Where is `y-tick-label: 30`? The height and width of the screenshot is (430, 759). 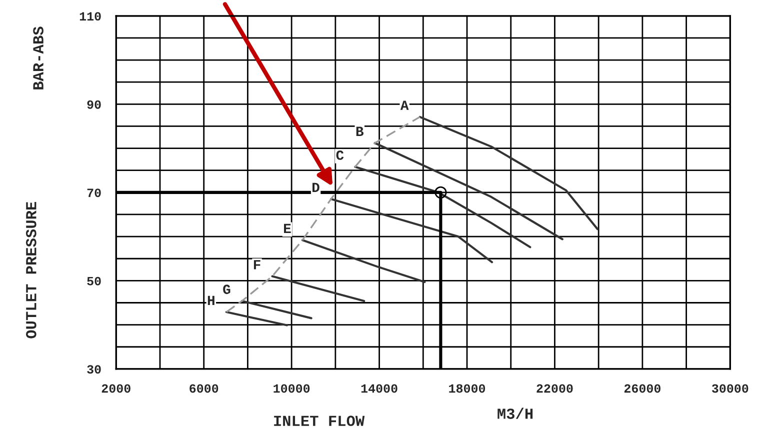
y-tick-label: 30 is located at coordinates (94, 369).